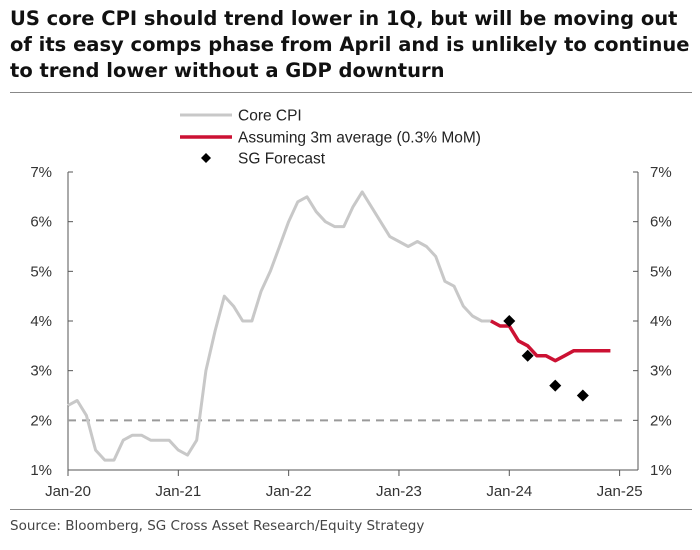 Image resolution: width=700 pixels, height=550 pixels. I want to click on y-tick-label-right: 7%, so click(661, 172).